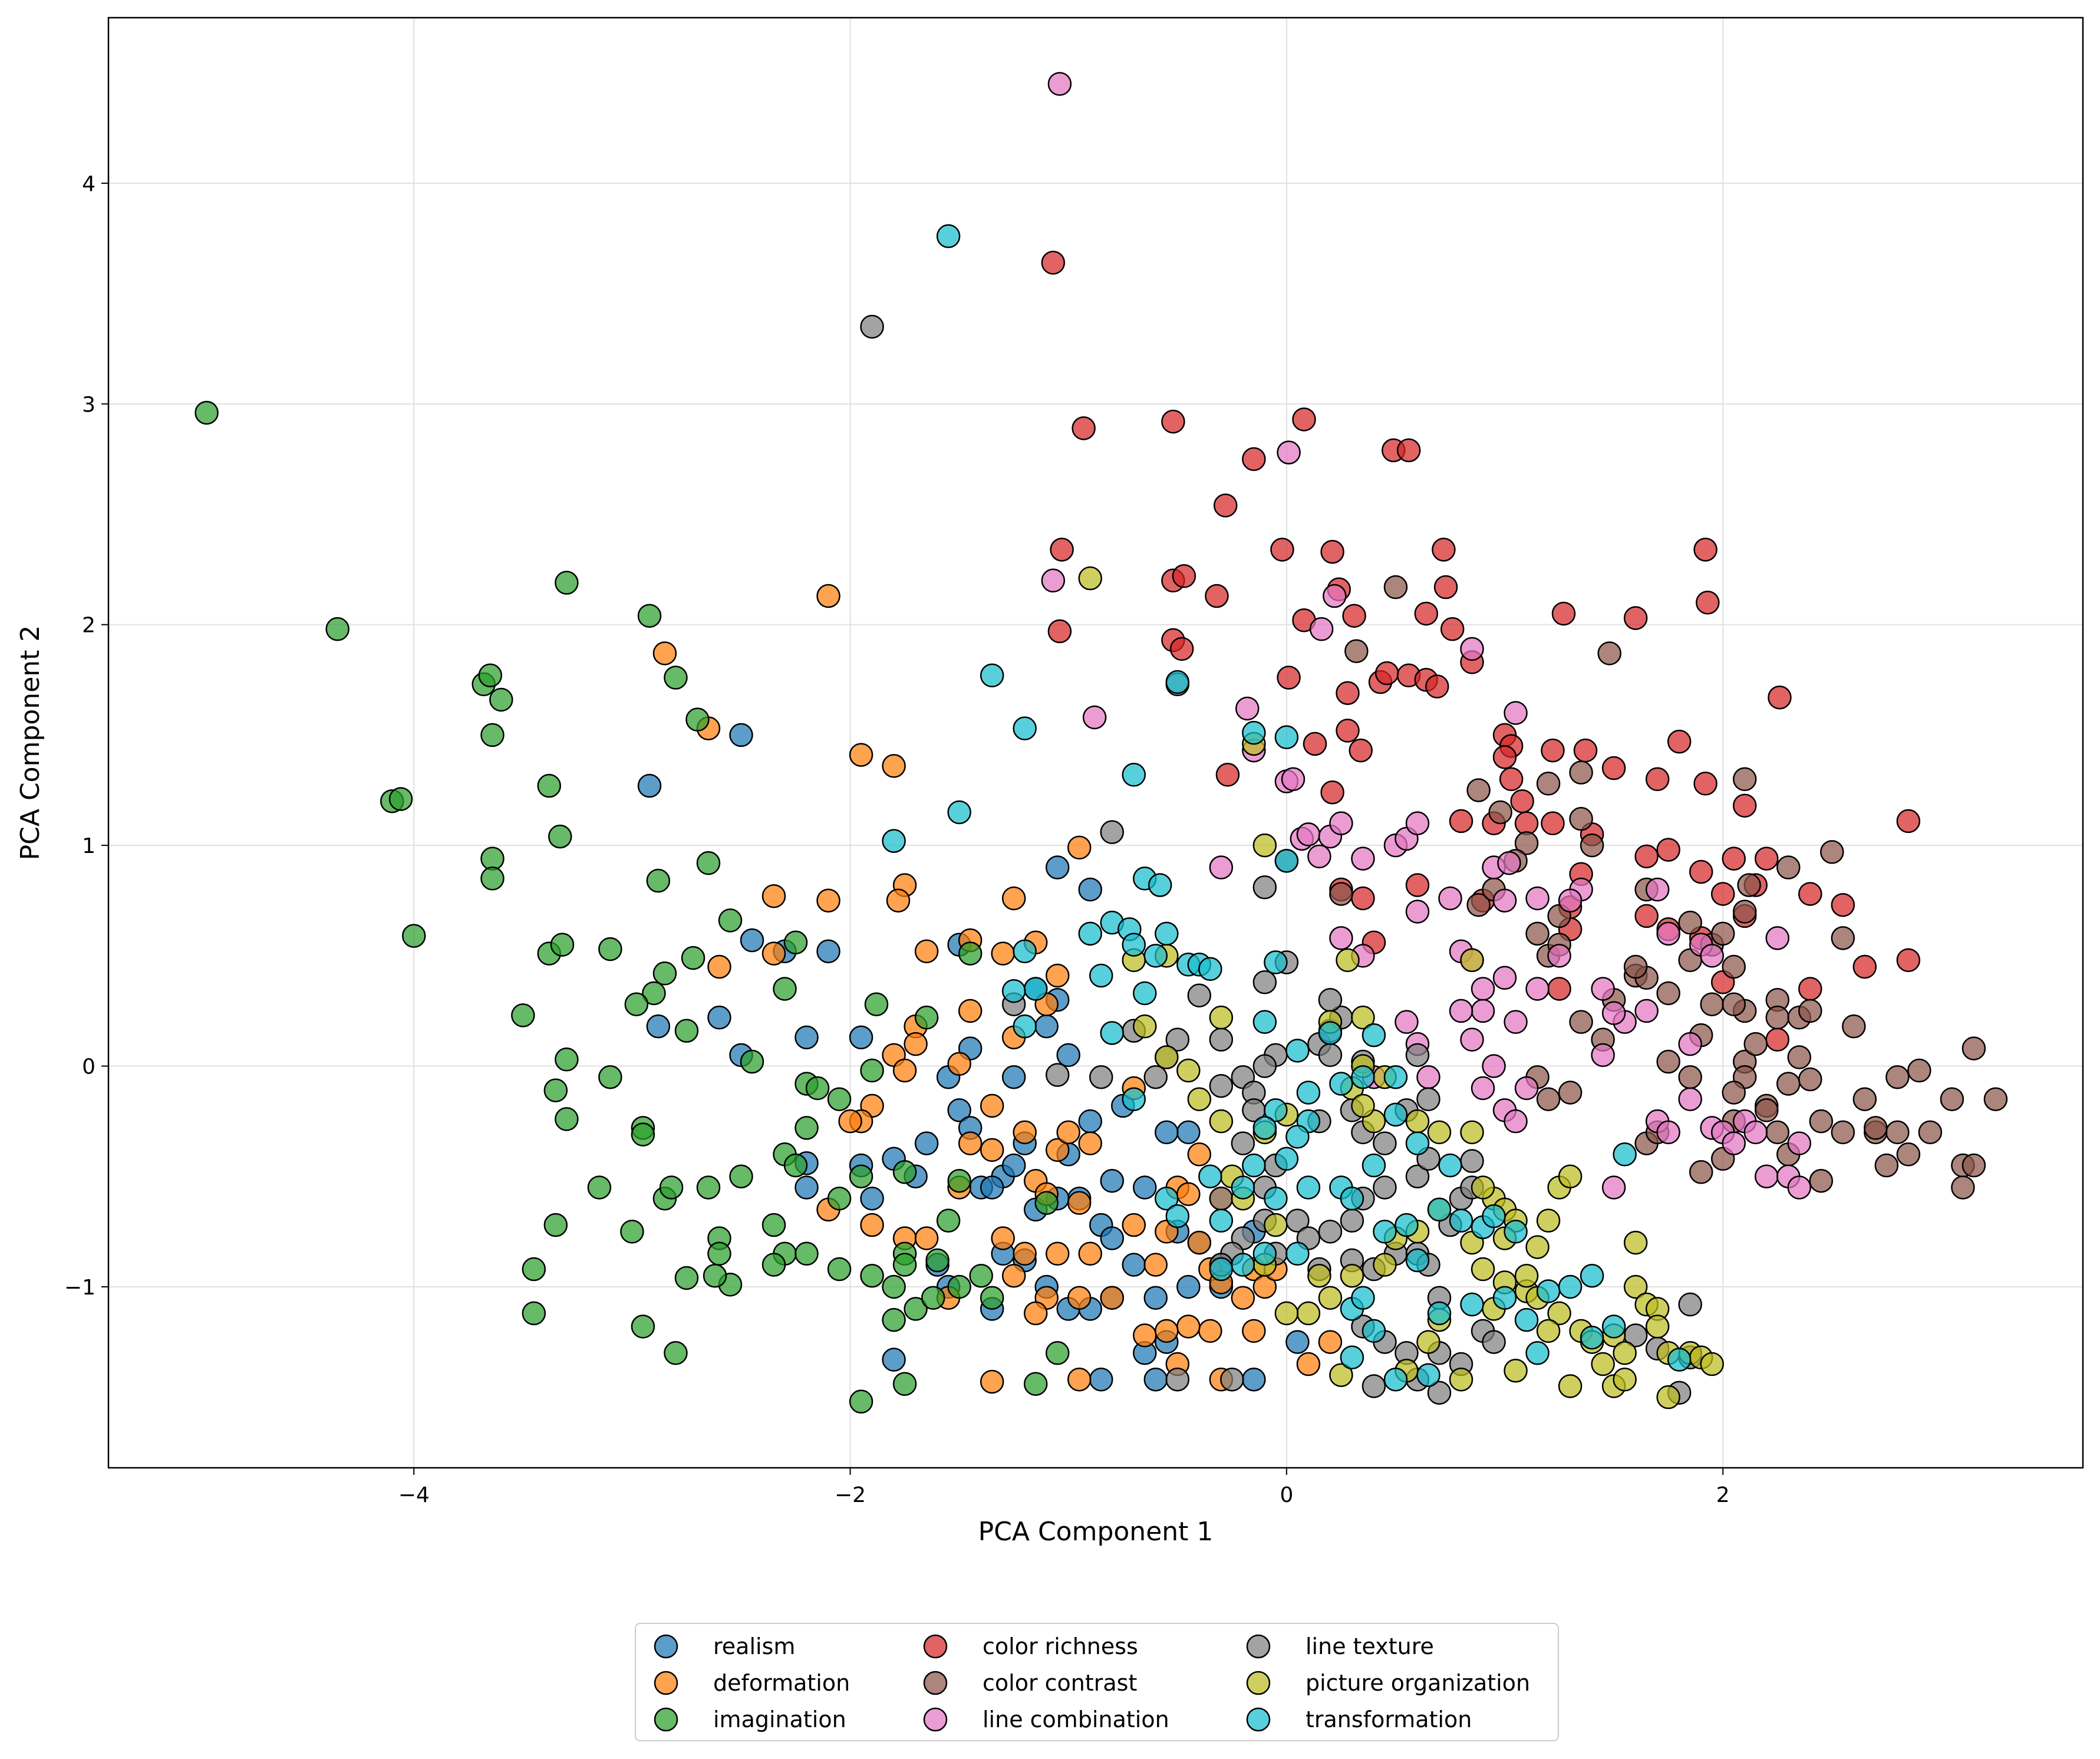 The image size is (2100, 1759). I want to click on legend-marker, so click(1258, 1719).